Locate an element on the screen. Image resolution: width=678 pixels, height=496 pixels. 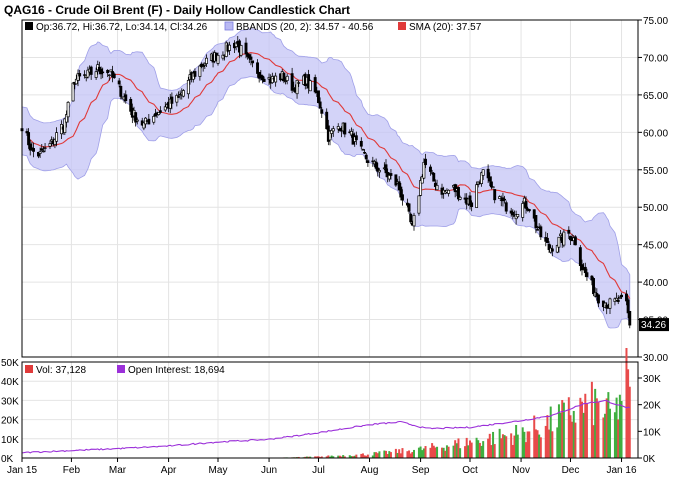
x-tick-label: Nov is located at coordinates (521, 470).